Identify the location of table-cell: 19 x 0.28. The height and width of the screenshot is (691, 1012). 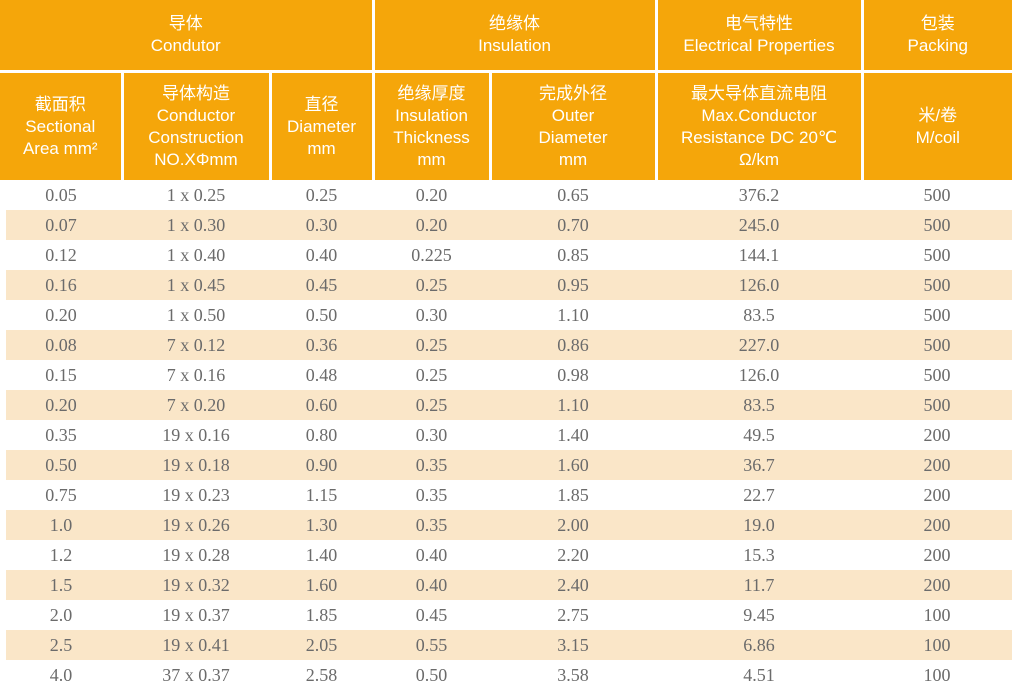
(196, 554).